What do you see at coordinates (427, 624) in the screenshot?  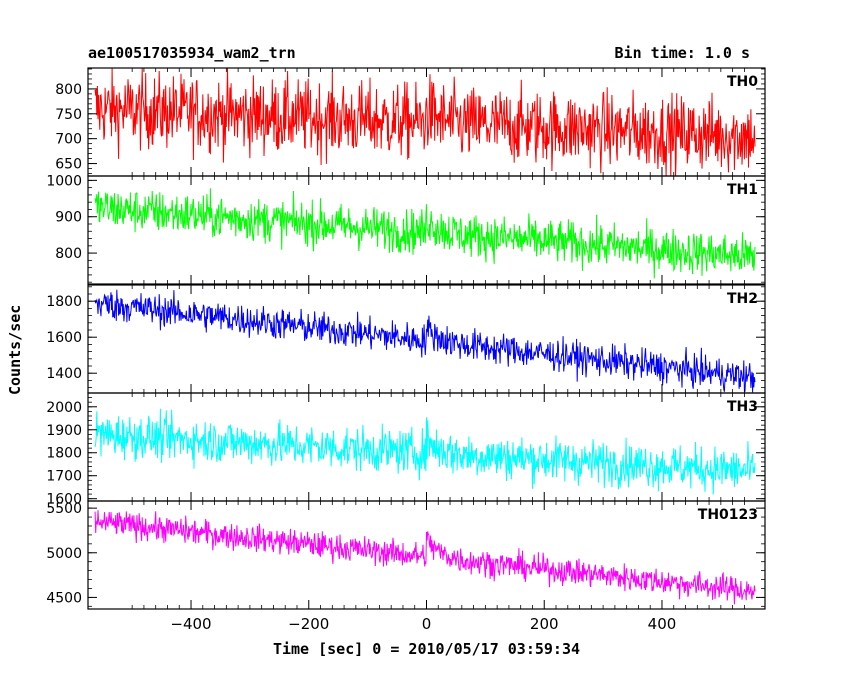 I see `x-tick-label: 0` at bounding box center [427, 624].